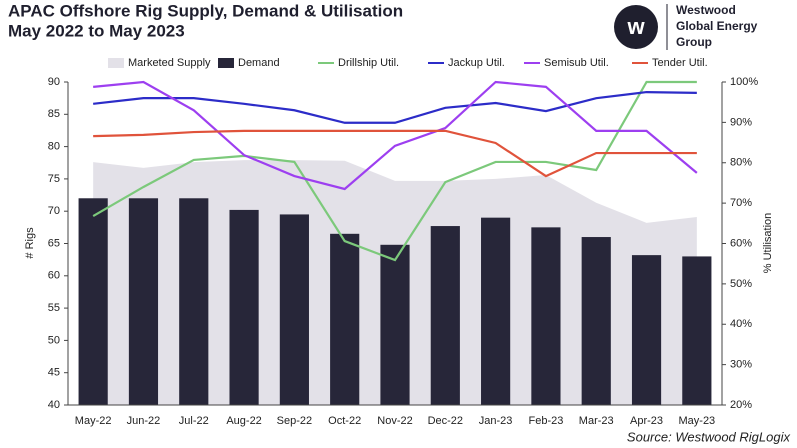 The width and height of the screenshot is (797, 448). What do you see at coordinates (741, 163) in the screenshot?
I see `y2-tick-label: 80%` at bounding box center [741, 163].